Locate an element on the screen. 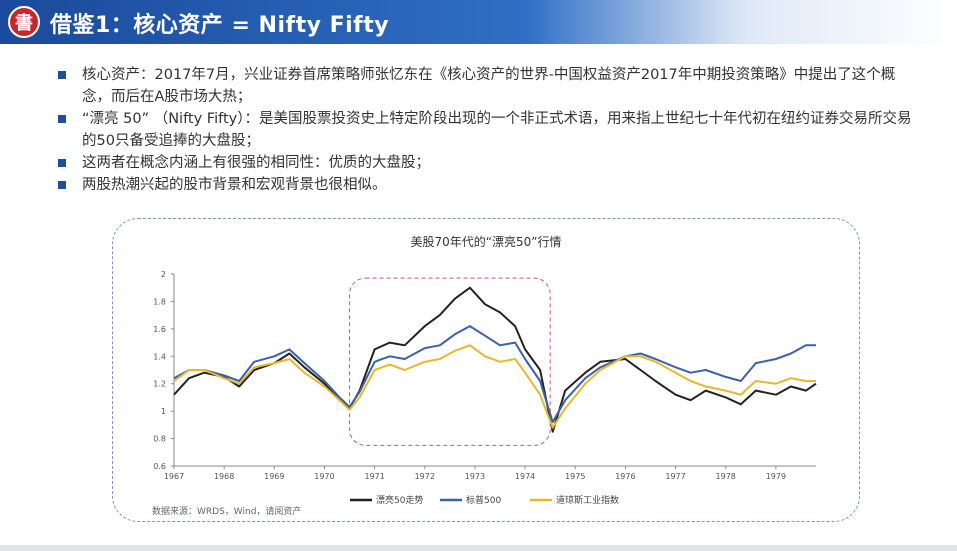 The width and height of the screenshot is (957, 551). x-tick-label: 1978 is located at coordinates (726, 476).